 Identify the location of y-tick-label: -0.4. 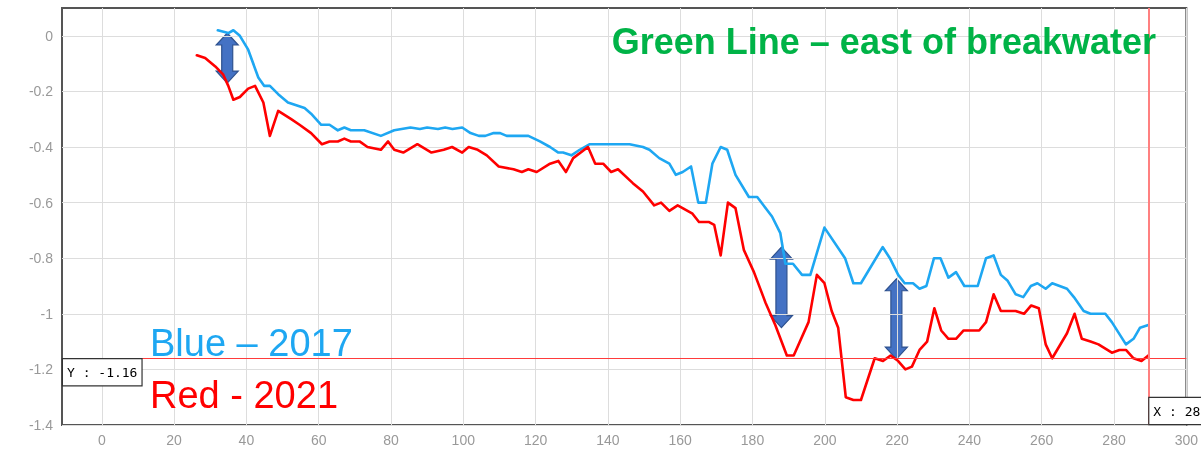
(41, 147).